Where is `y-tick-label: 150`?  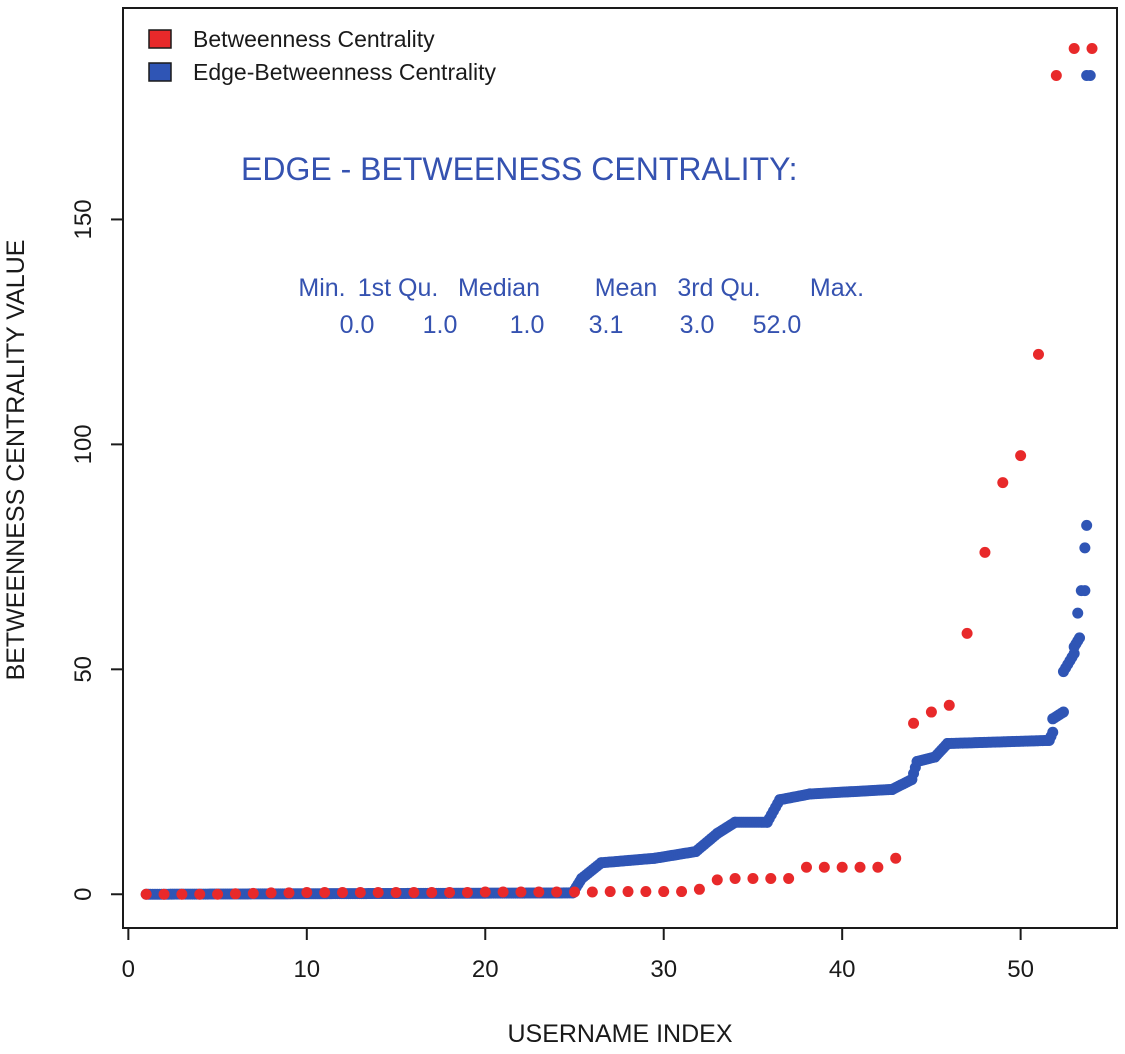
y-tick-label: 150 is located at coordinates (83, 219).